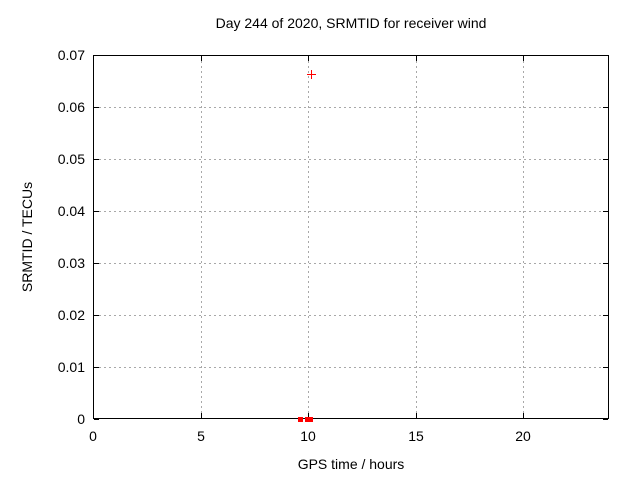 Image resolution: width=640 pixels, height=480 pixels. I want to click on x-tick-label: 15, so click(416, 436).